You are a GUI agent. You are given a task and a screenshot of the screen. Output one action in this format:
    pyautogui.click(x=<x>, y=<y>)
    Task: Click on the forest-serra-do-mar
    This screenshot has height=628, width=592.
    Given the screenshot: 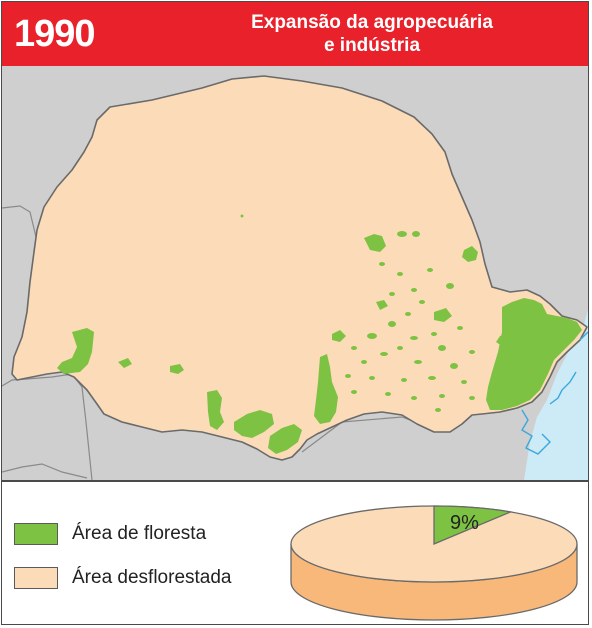 What is the action you would take?
    pyautogui.click(x=534, y=354)
    